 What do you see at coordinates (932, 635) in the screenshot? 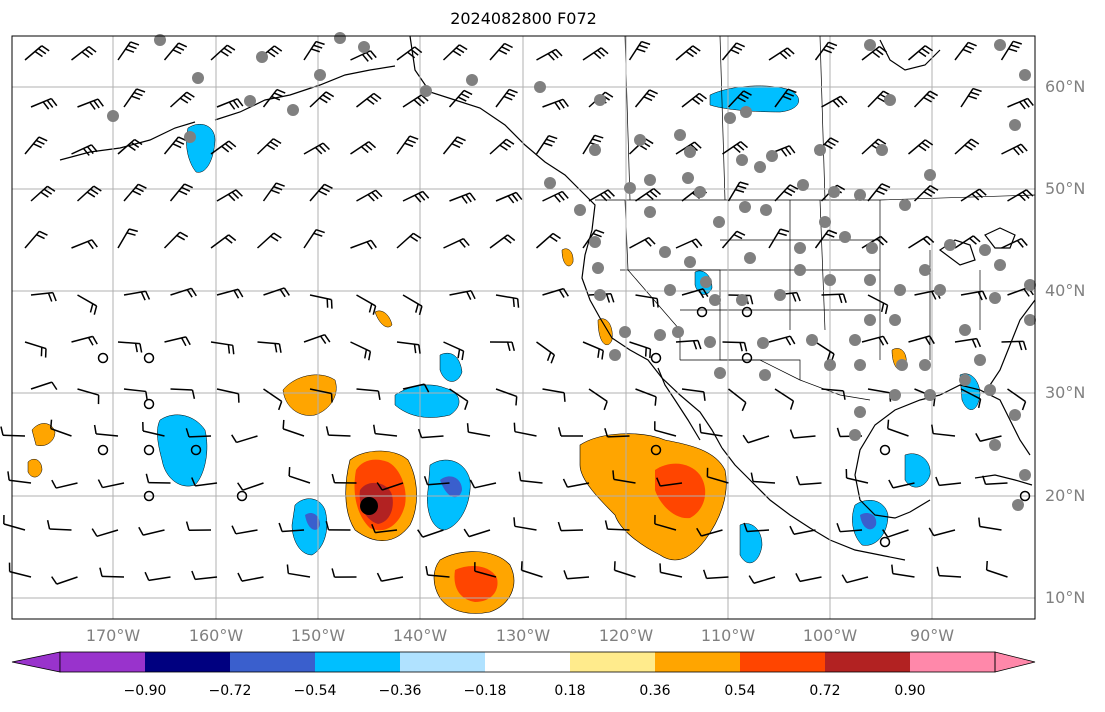
I see `lon-label-90: 90°W` at bounding box center [932, 635].